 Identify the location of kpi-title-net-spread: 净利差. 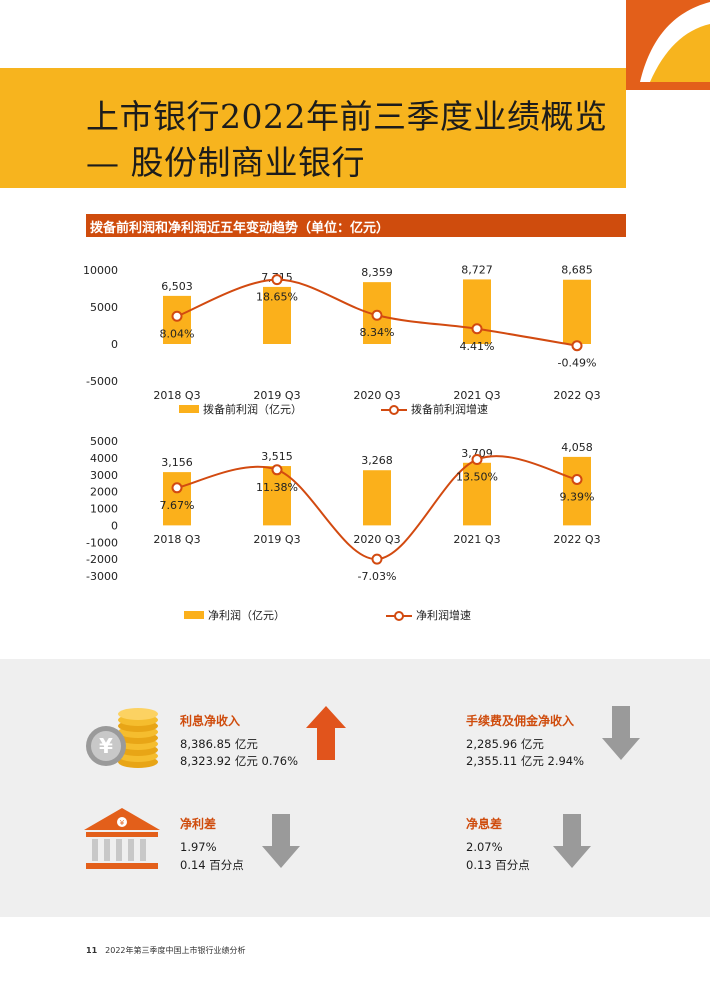
(198, 824).